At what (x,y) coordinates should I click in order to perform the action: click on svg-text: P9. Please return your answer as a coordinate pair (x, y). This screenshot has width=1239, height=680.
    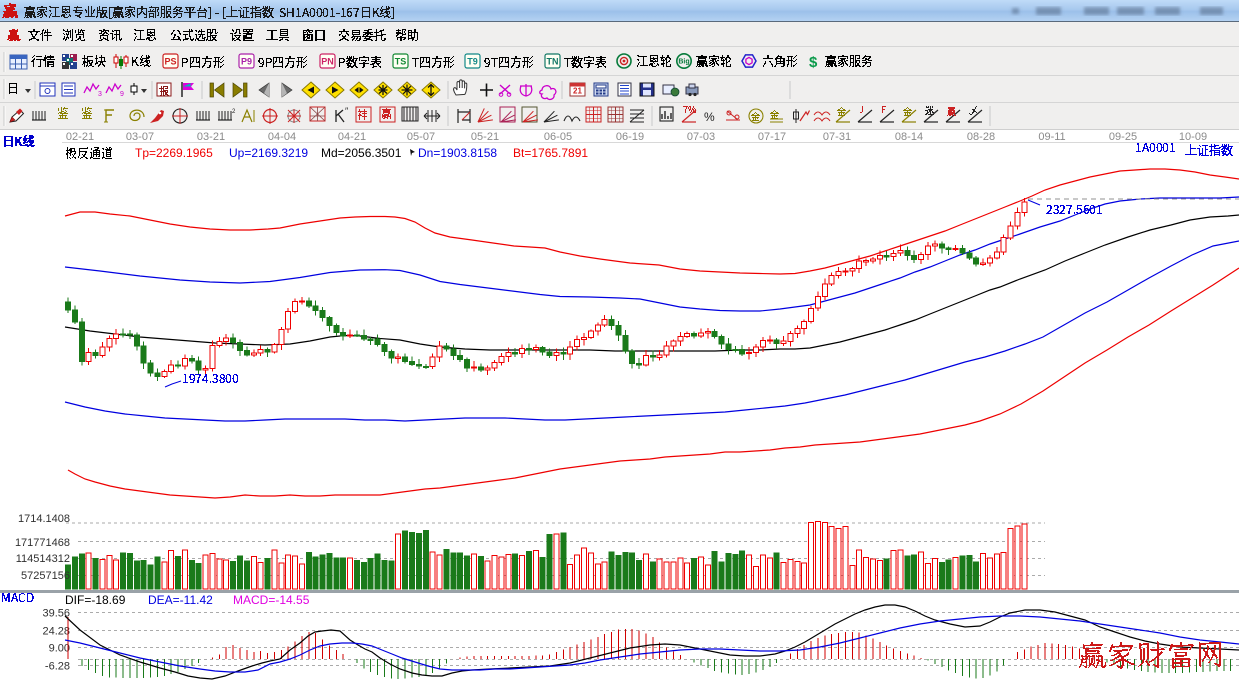
    Looking at the image, I should click on (246, 62).